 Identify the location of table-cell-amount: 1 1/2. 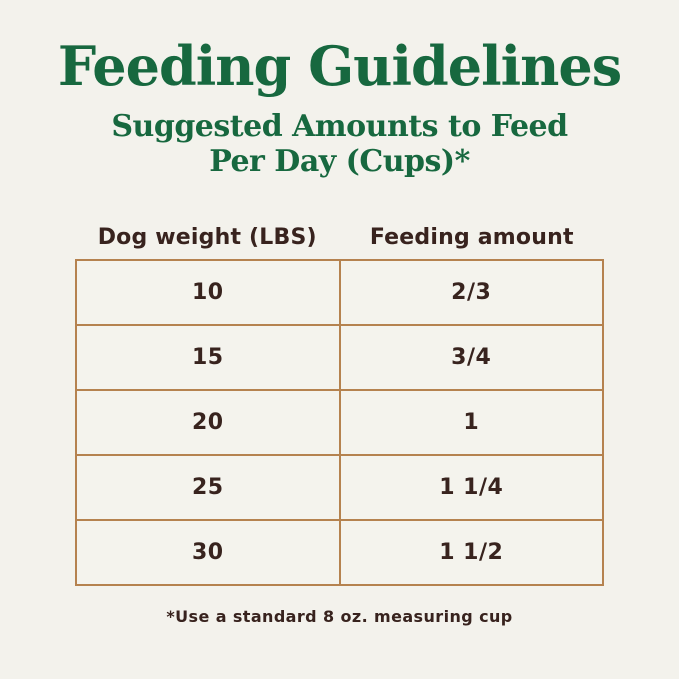
(471, 552).